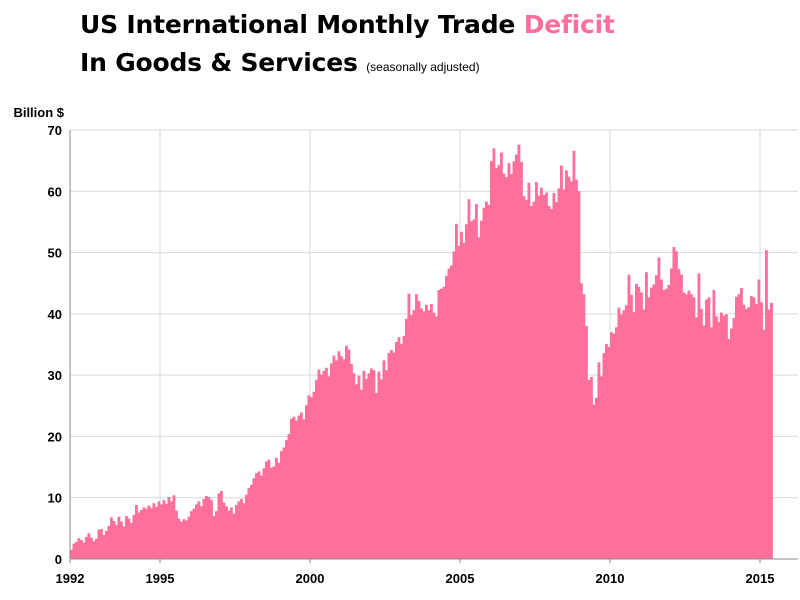 Image resolution: width=800 pixels, height=600 pixels. I want to click on y-tick-label: 40, so click(55, 314).